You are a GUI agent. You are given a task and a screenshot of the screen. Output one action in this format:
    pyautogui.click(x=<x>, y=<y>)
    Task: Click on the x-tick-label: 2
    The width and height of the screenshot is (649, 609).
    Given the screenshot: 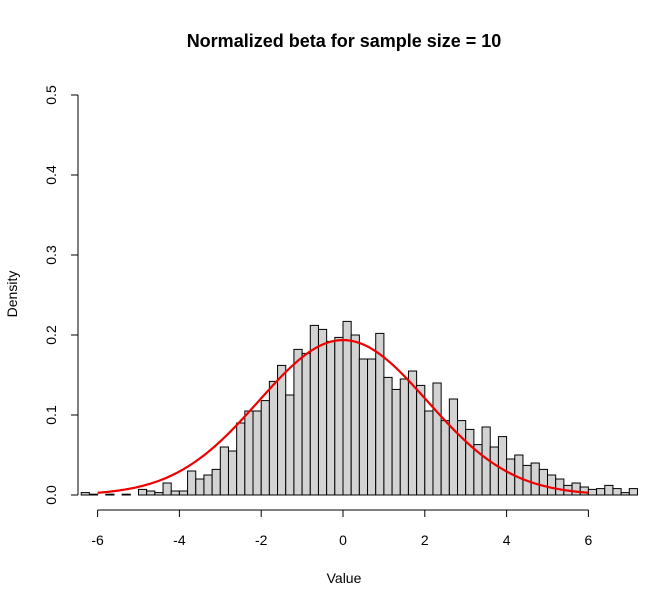 What is the action you would take?
    pyautogui.click(x=425, y=540)
    